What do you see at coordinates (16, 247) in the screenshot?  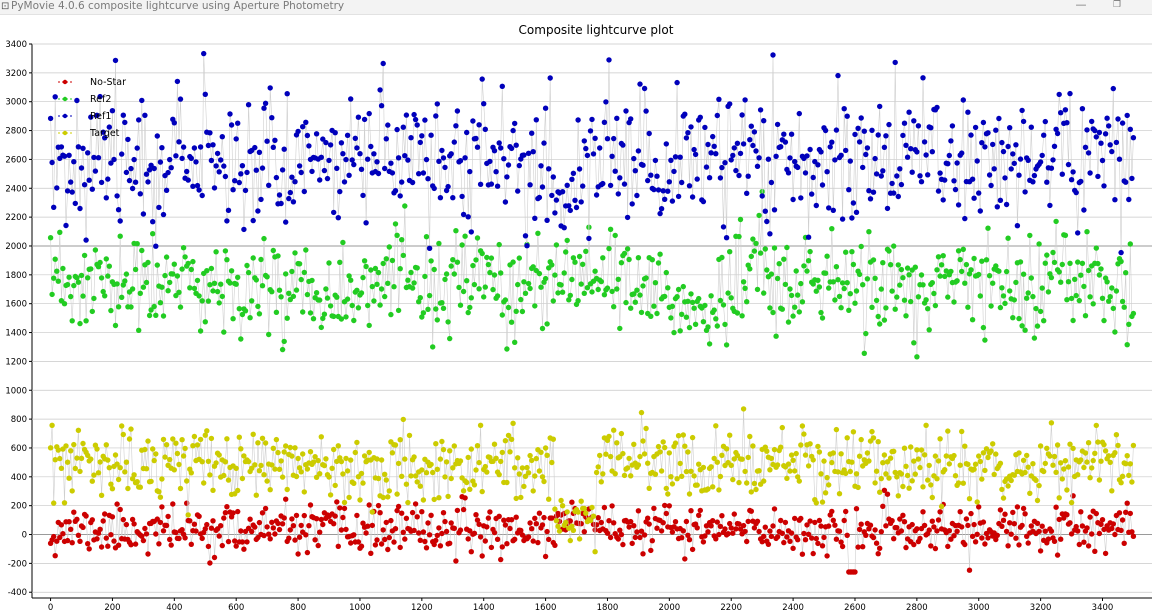 I see `y-tick-label: 2000` at bounding box center [16, 247].